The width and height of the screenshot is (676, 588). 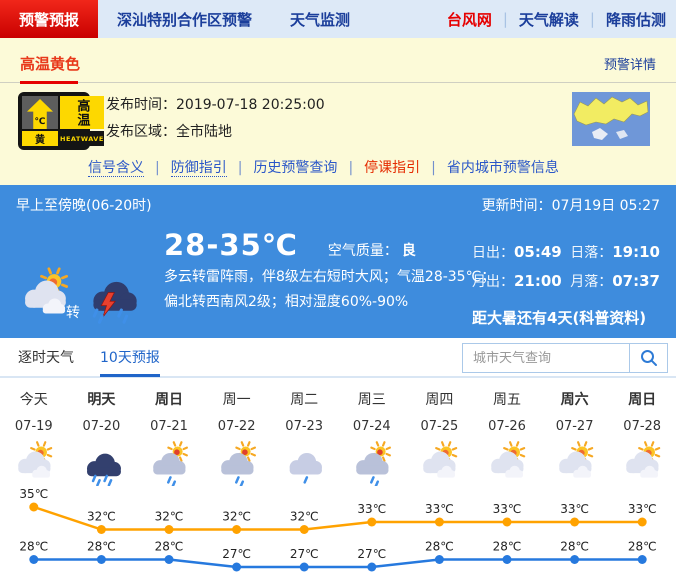 I want to click on shower-icon, so click(x=169, y=463).